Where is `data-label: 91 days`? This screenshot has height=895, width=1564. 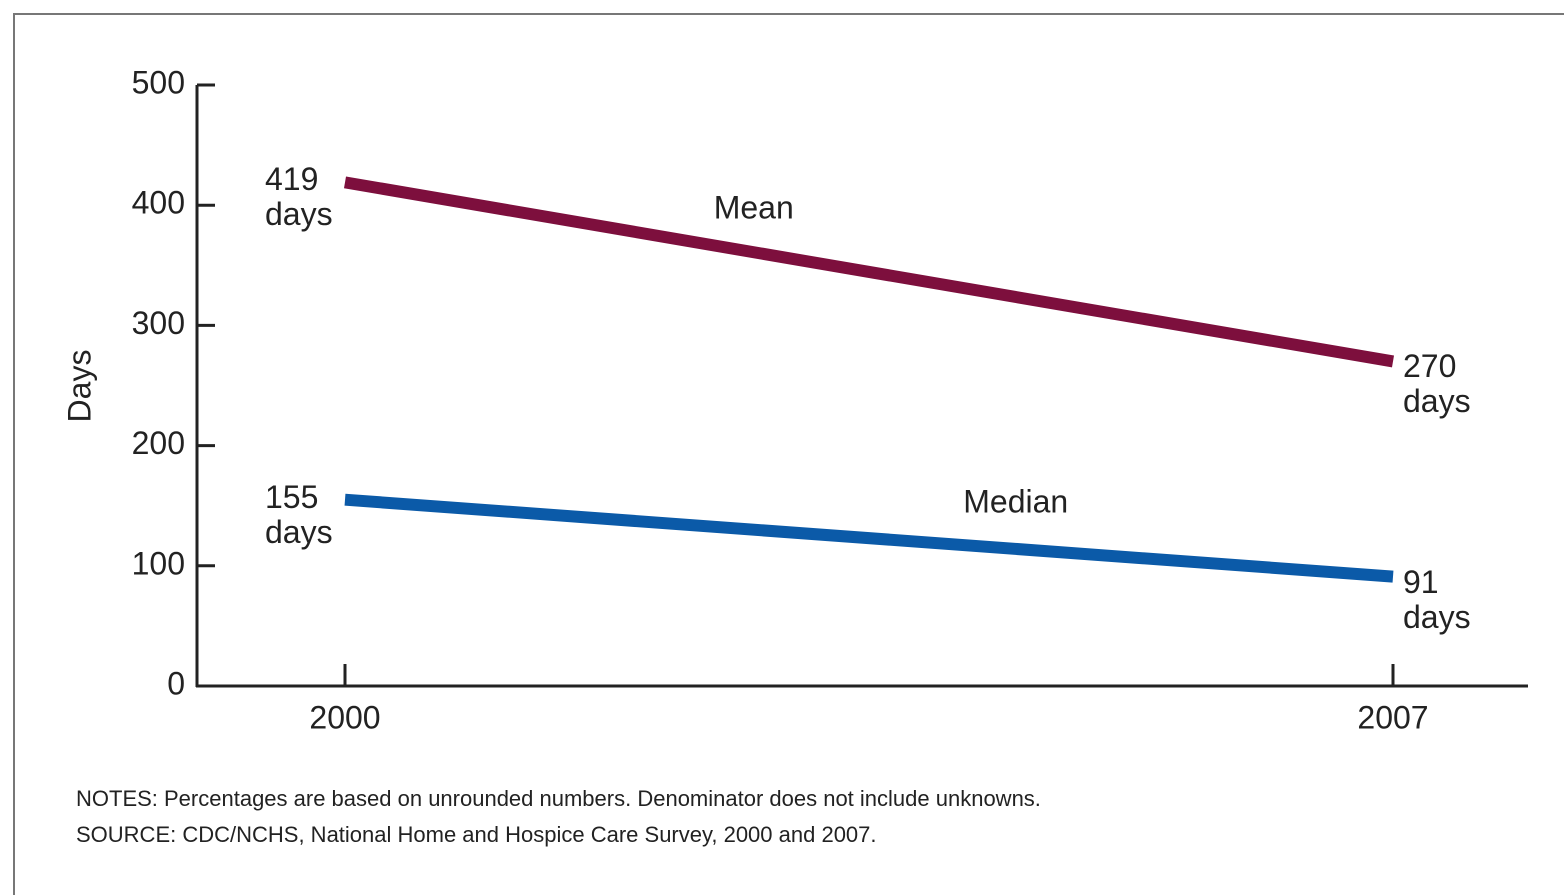 data-label: 91 days is located at coordinates (1437, 599).